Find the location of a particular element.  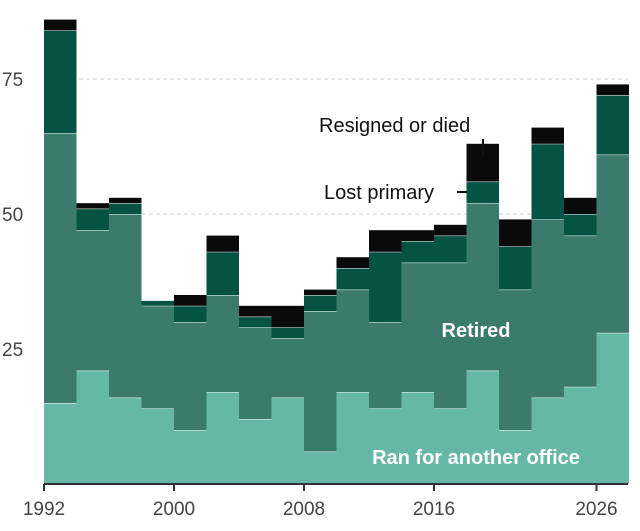

bar-2012-lost-primary is located at coordinates (385, 286).